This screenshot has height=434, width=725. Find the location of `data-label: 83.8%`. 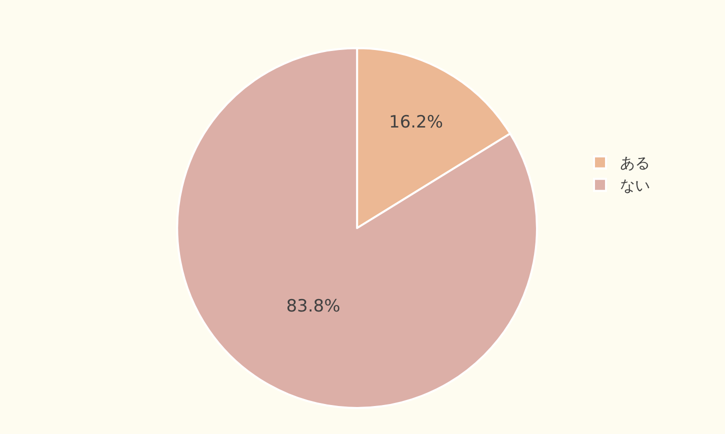

data-label: 83.8% is located at coordinates (313, 306).